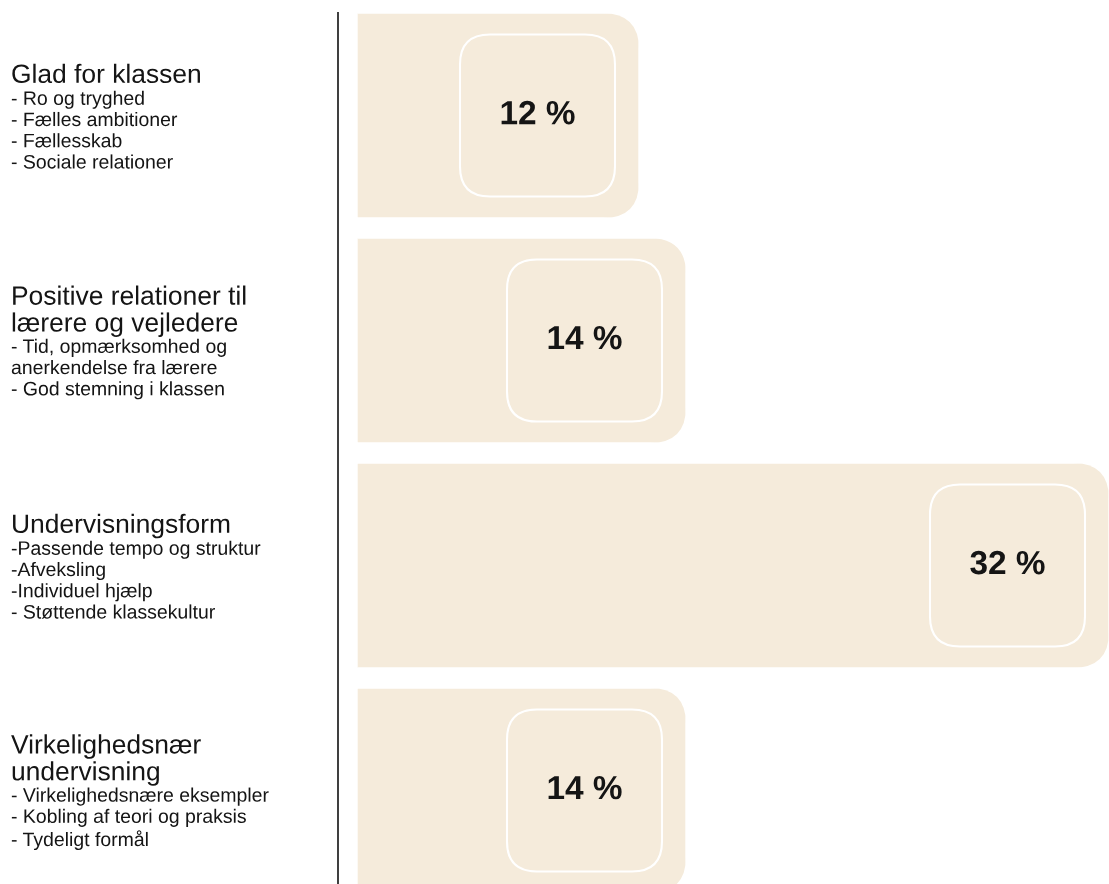 The height and width of the screenshot is (884, 1109). Describe the element at coordinates (106, 760) in the screenshot. I see `y-tick-label: Virkelighedsnær undervisning` at that location.